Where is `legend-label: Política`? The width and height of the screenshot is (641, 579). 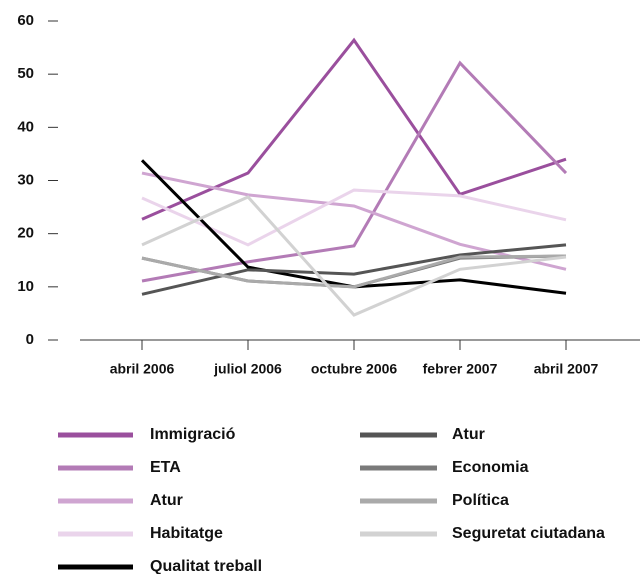
legend-label: Política is located at coordinates (480, 500).